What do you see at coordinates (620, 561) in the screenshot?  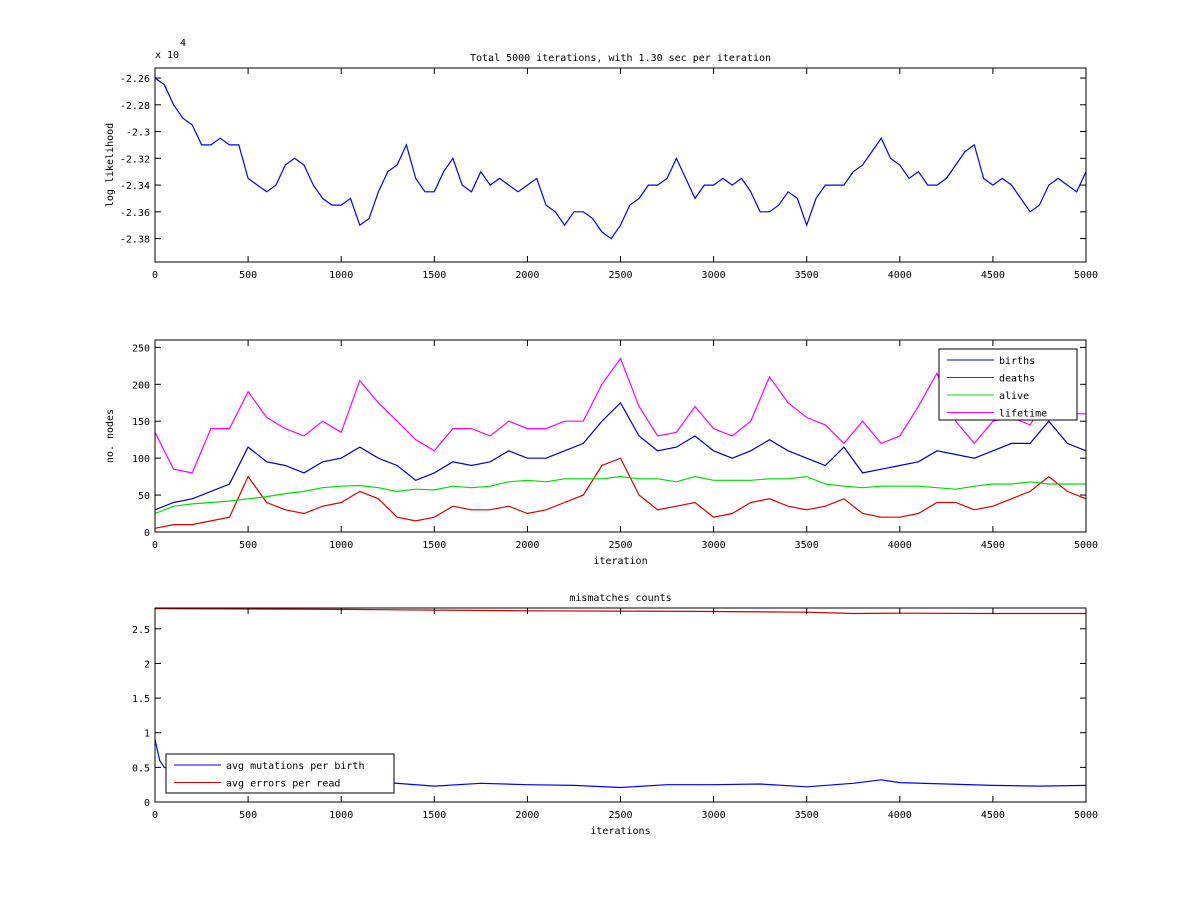 I see `x-axis-label: iteration` at bounding box center [620, 561].